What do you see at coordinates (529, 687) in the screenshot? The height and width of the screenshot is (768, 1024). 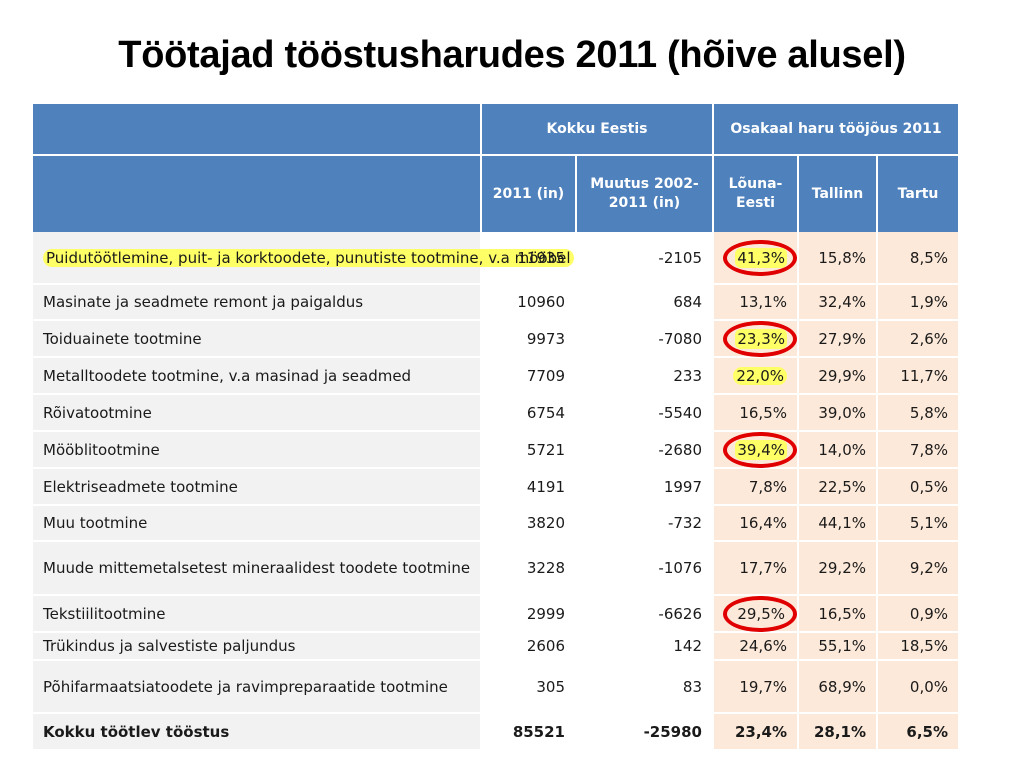 I see `employees-2011: 305` at bounding box center [529, 687].